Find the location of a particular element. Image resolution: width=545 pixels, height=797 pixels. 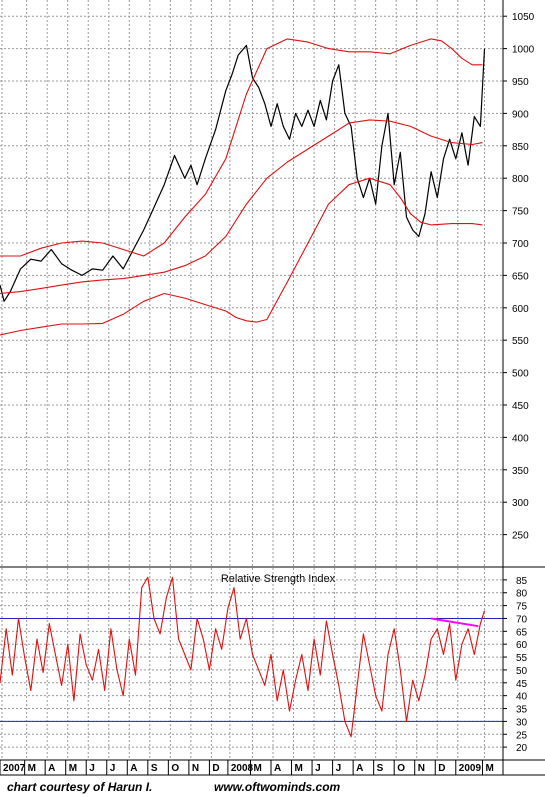

x-tick-label: 2009 is located at coordinates (470, 768).